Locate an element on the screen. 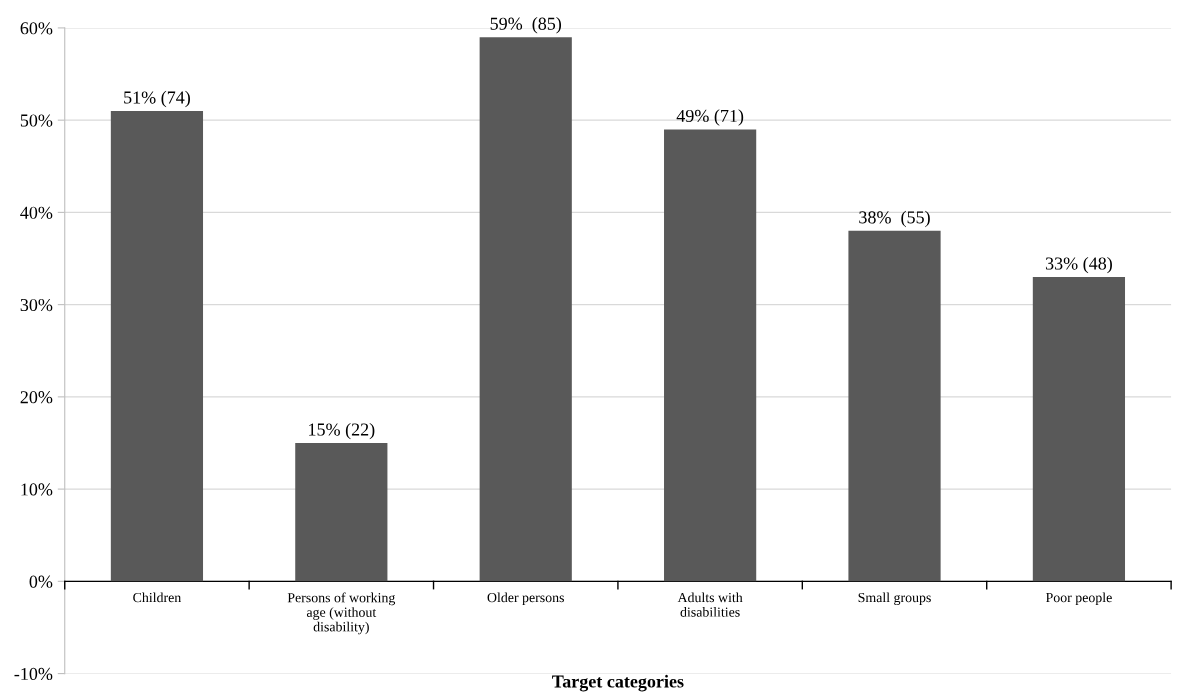  x-tick-label: Adults with disabilities is located at coordinates (710, 604).